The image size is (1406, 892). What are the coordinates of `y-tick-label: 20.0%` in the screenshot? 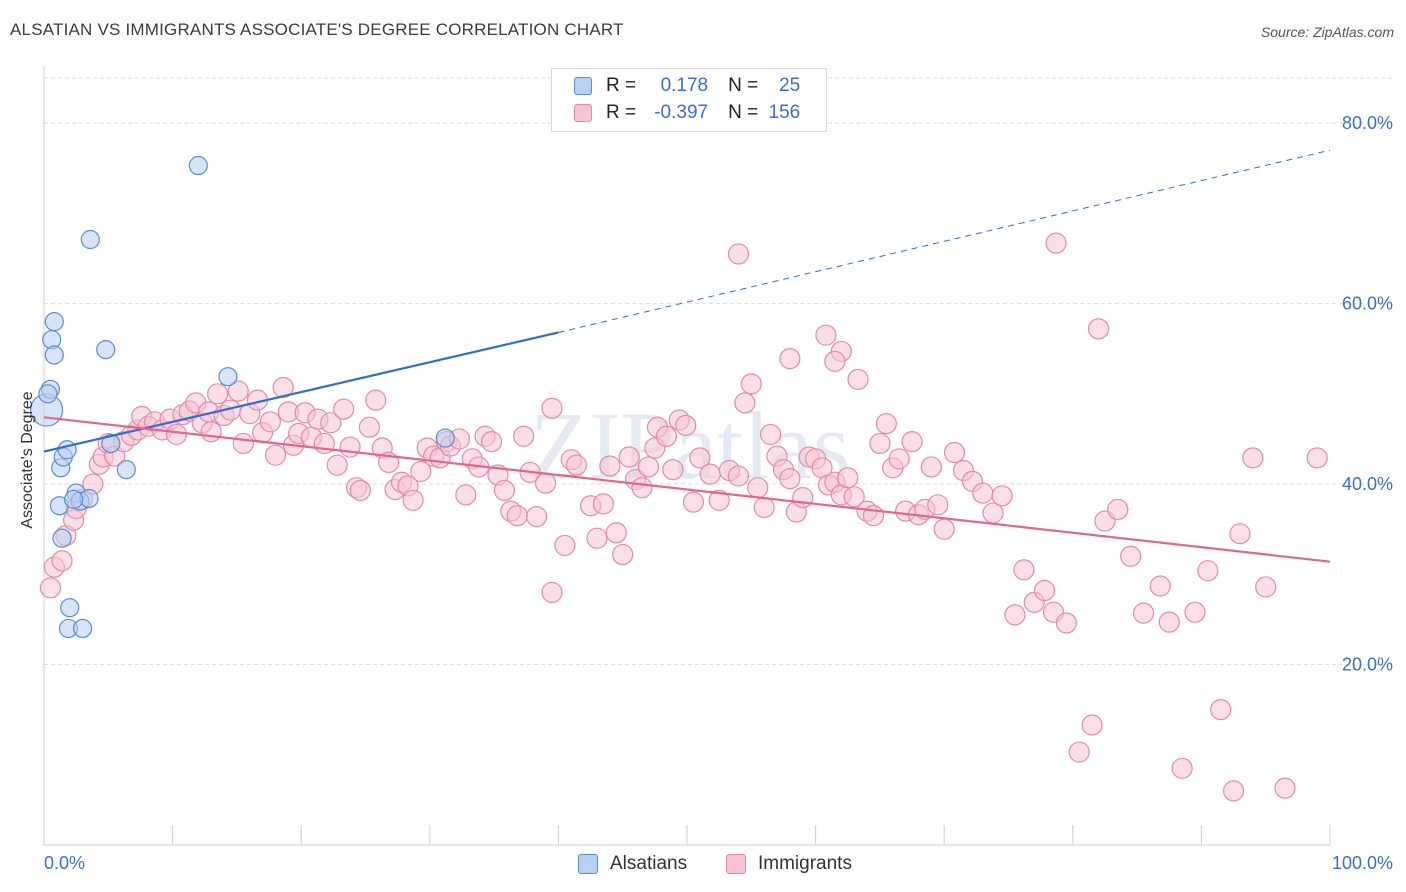 It's located at (1367, 665).